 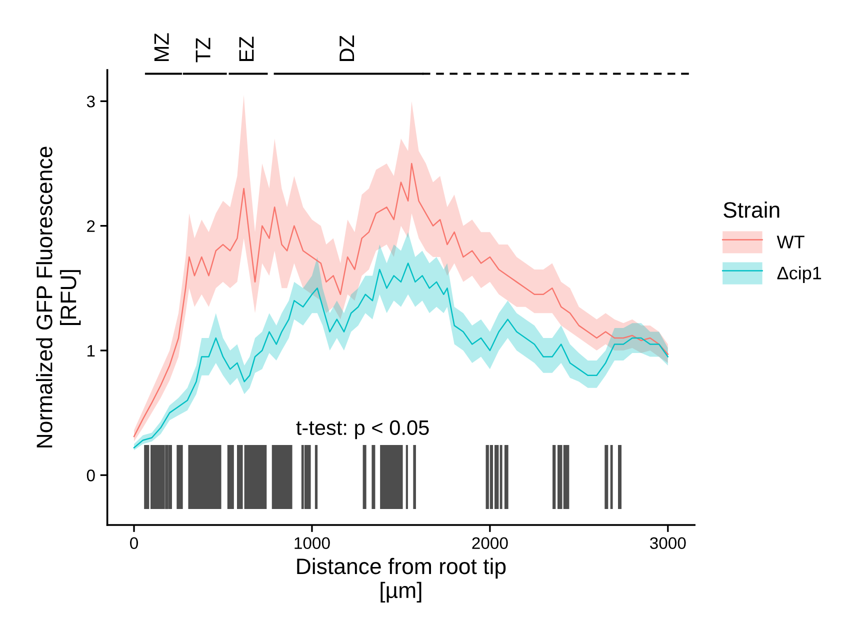 What do you see at coordinates (58, 297) in the screenshot?
I see `y-axis-title: Normalized GFP Fluorescence [RFU]` at bounding box center [58, 297].